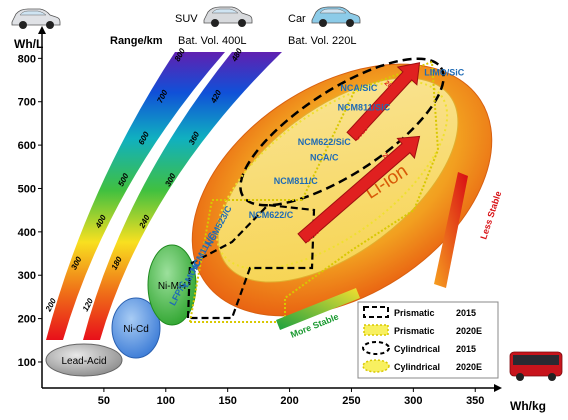  I want to click on legend-year-2: 2015, so click(466, 349).